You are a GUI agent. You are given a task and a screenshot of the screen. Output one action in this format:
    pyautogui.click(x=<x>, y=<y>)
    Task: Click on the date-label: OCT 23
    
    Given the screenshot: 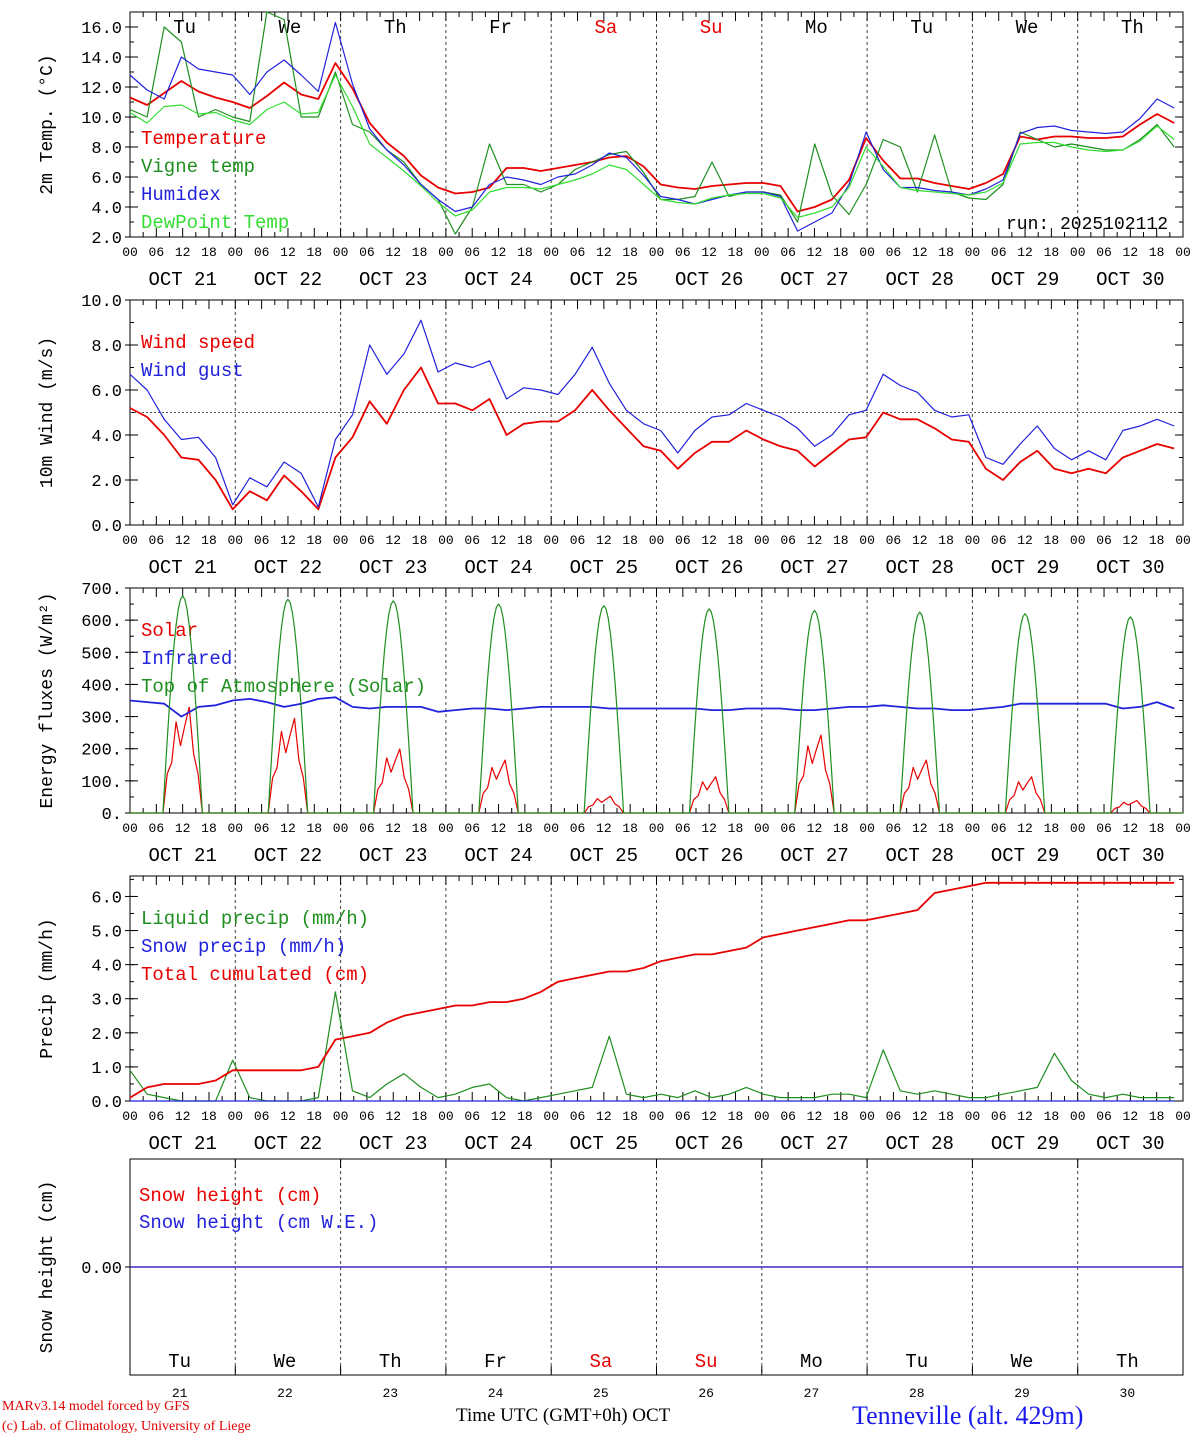 What is the action you would take?
    pyautogui.click(x=393, y=856)
    